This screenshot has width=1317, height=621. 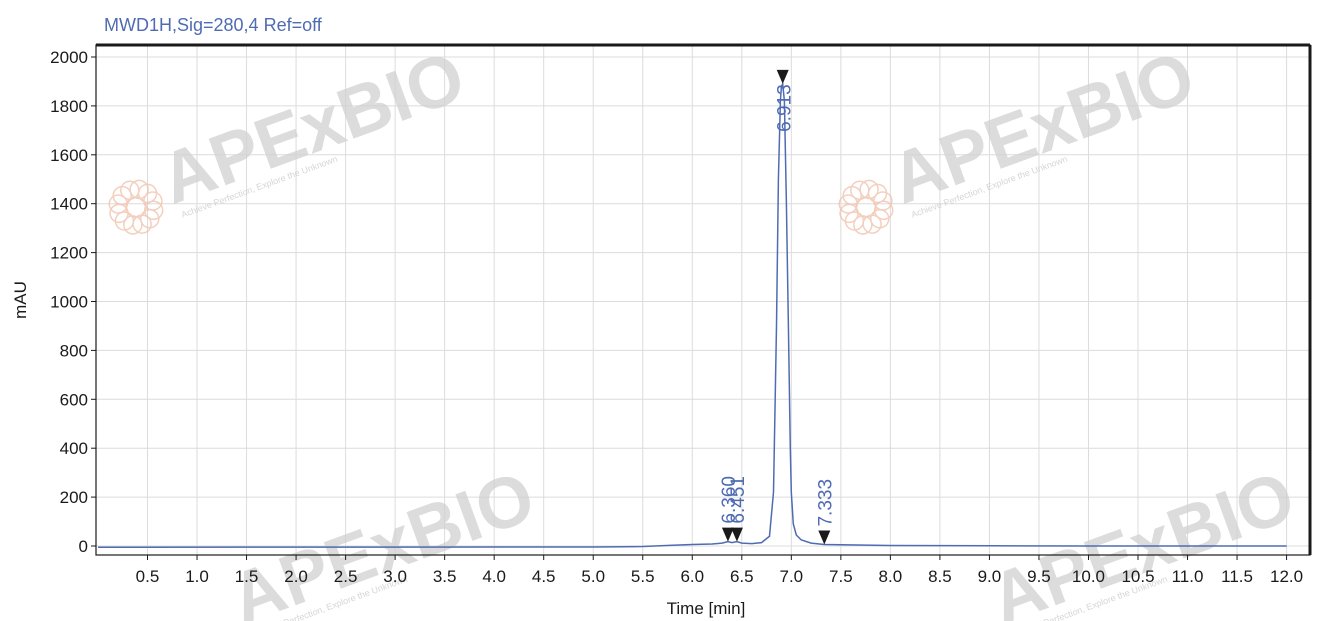 I want to click on y-tick-label: 2000, so click(x=69, y=57).